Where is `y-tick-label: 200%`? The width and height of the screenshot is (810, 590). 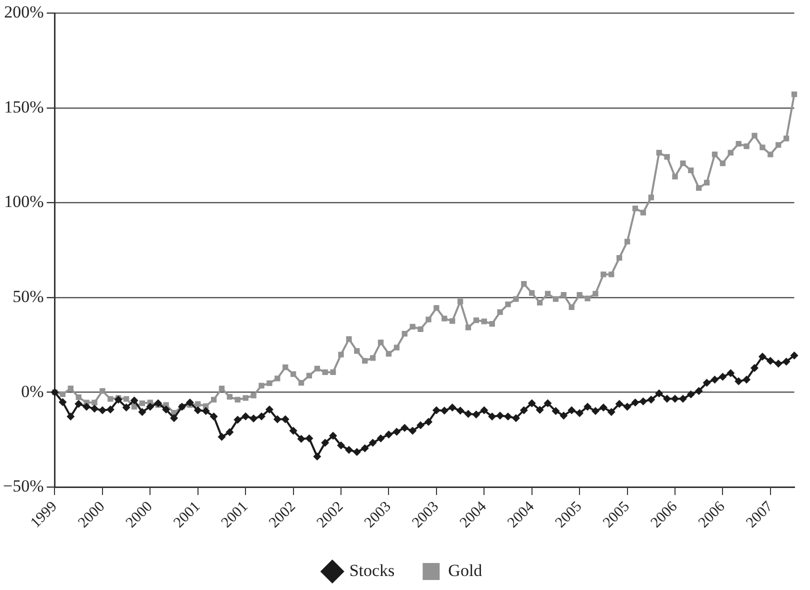
y-tick-label: 200% is located at coordinates (24, 12).